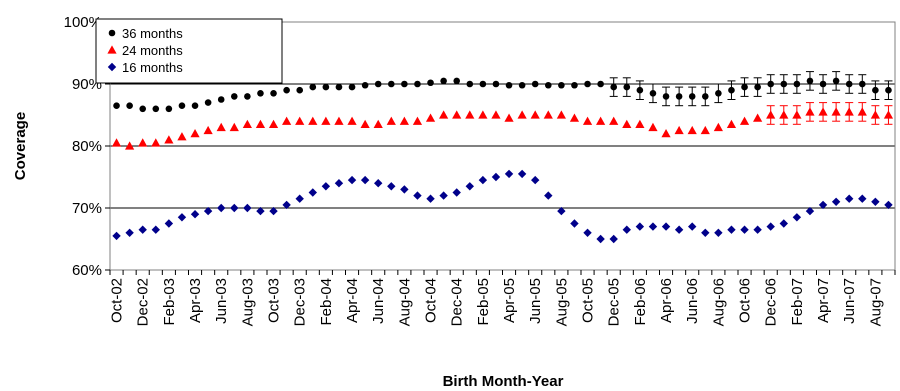  What do you see at coordinates (87, 208) in the screenshot?
I see `y-tick-label: 70%` at bounding box center [87, 208].